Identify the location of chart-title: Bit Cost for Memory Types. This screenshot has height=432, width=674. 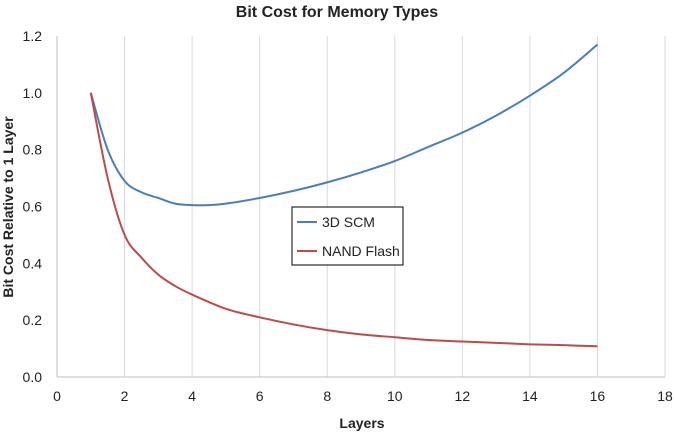
(337, 12).